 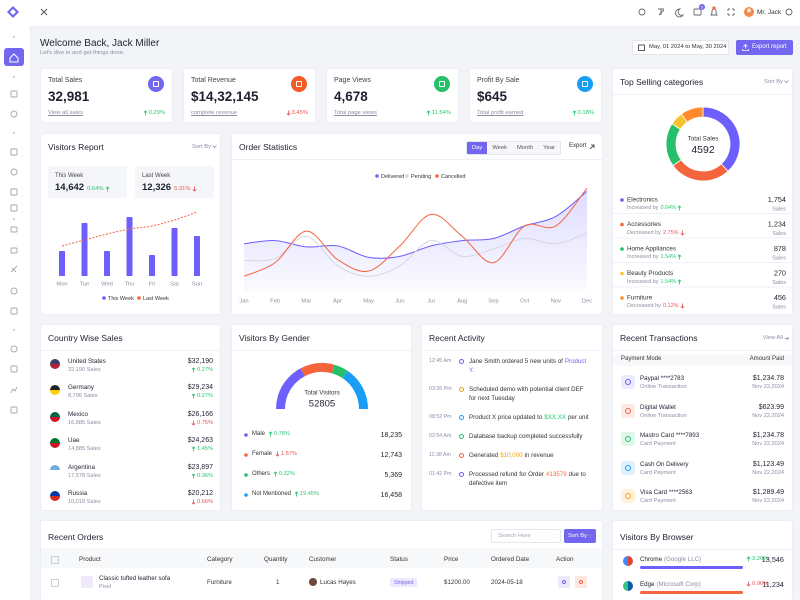 What do you see at coordinates (592, 147) in the screenshot?
I see `export-arrow` at bounding box center [592, 147].